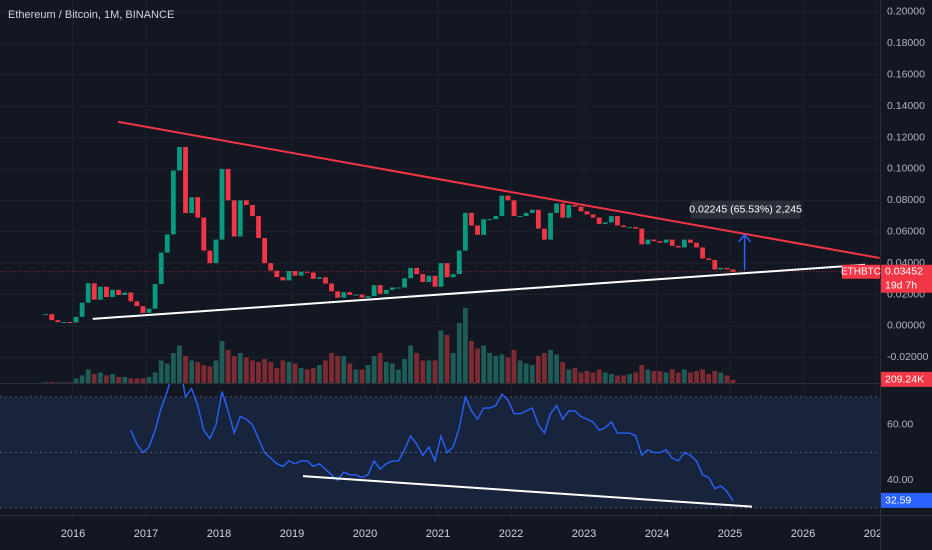 Image resolution: width=932 pixels, height=550 pixels. Describe the element at coordinates (730, 534) in the screenshot. I see `x-tick-label: 2025` at that location.